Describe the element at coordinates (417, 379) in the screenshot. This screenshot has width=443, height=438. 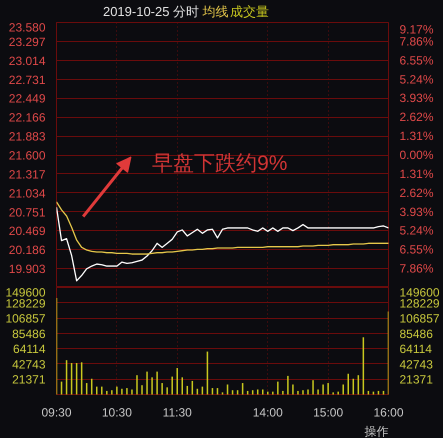
I see `y2-tick-label: 21371` at that location.